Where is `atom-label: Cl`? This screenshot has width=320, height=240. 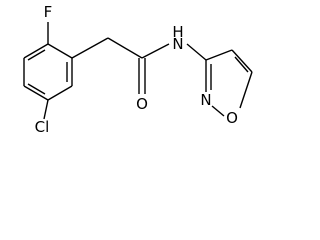
atom-label: Cl is located at coordinates (42, 127).